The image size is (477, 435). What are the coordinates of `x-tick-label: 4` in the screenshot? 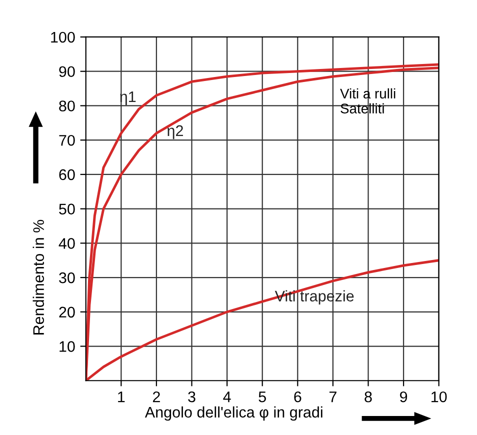 It's located at (227, 397).